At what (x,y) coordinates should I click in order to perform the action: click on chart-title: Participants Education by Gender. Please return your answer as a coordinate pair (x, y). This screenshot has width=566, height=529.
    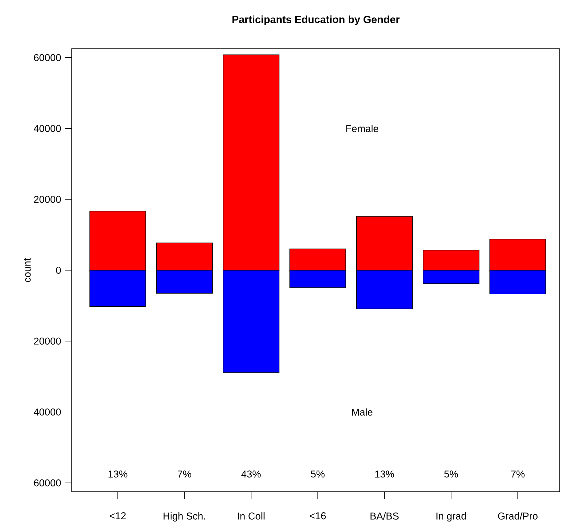
    Looking at the image, I should click on (316, 21).